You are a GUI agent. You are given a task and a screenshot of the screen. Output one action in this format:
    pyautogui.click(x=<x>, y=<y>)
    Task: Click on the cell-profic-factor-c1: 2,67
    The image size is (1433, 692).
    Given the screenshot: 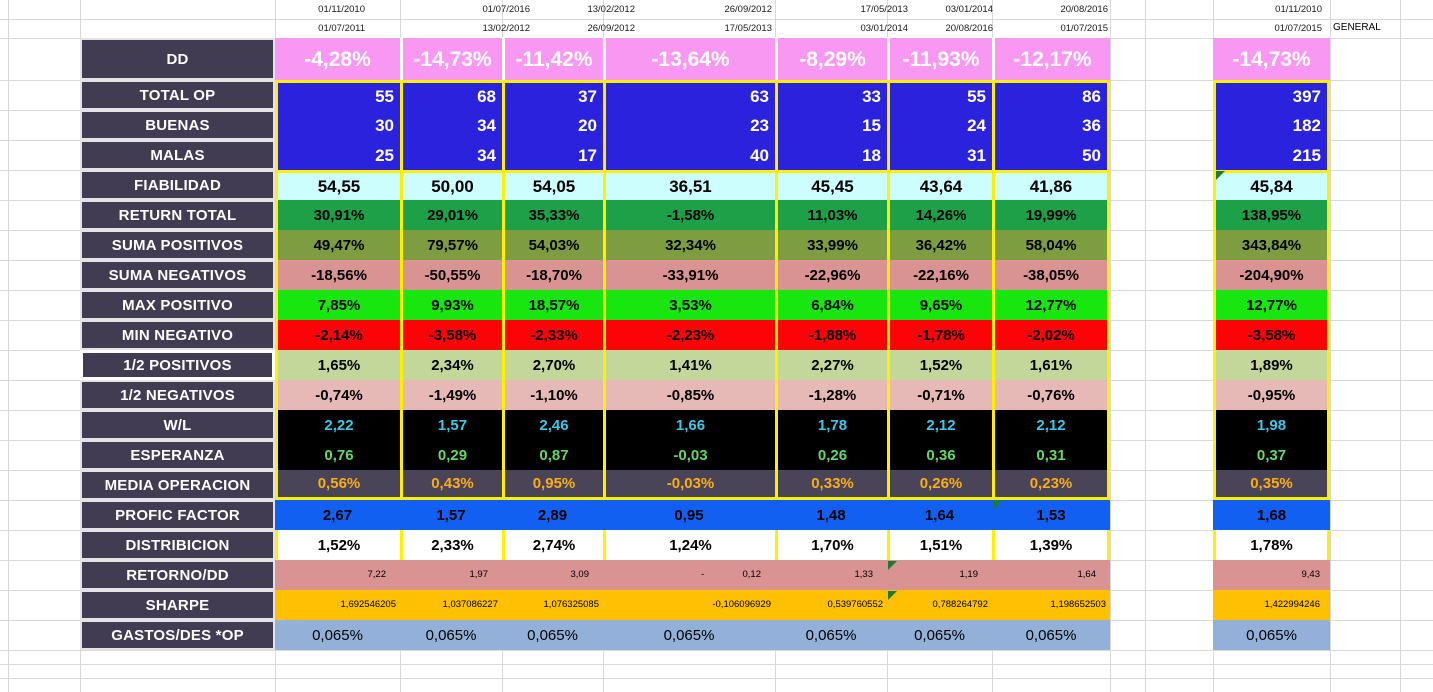 What is the action you would take?
    pyautogui.click(x=337, y=515)
    